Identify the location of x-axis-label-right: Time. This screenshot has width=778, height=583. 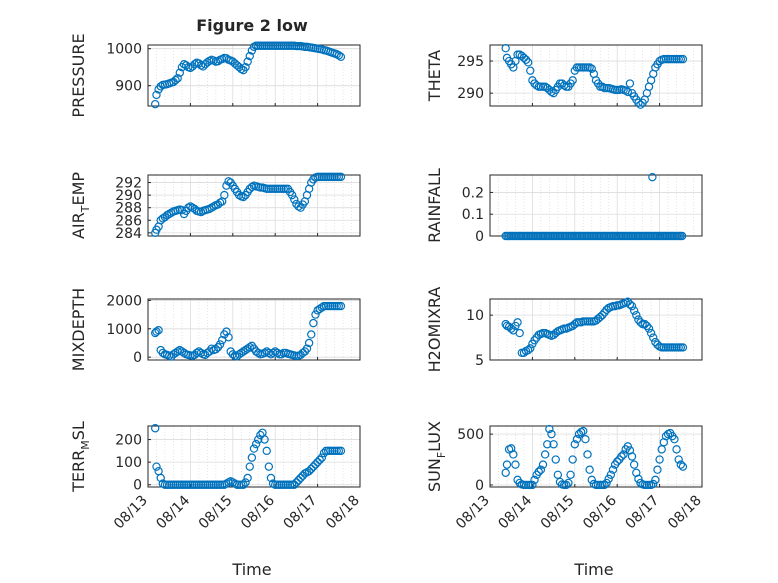
(593, 569).